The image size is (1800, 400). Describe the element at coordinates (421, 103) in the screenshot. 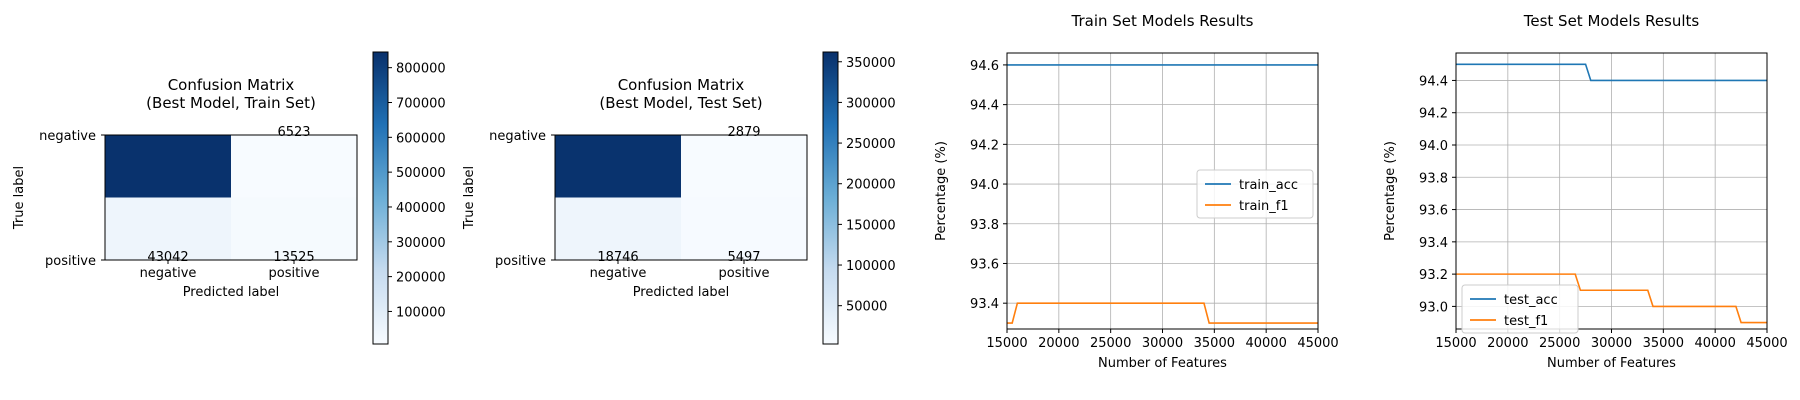

I see `colorbar-tick-label: 700000` at that location.